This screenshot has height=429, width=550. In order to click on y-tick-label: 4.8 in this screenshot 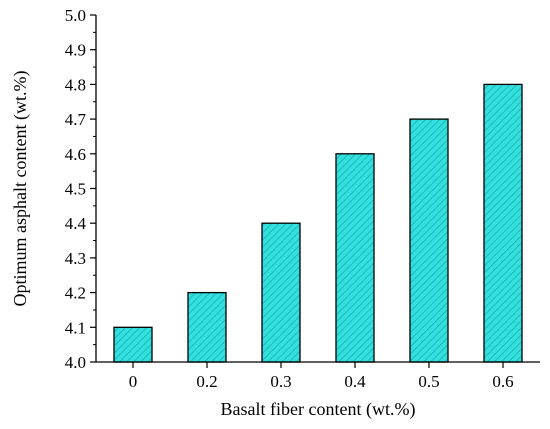, I will do `click(75, 84)`.